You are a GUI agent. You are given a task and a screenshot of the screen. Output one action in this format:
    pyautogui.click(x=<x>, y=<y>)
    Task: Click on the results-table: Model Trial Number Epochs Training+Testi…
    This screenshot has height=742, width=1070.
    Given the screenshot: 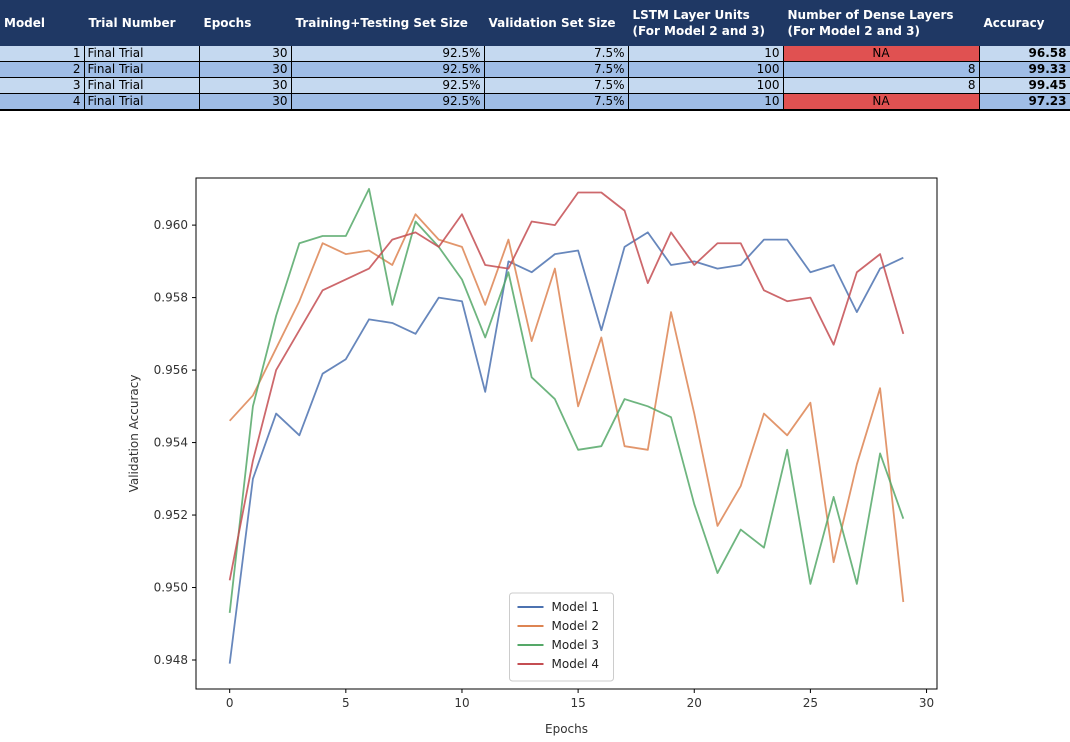 What is the action you would take?
    pyautogui.click(x=535, y=55)
    